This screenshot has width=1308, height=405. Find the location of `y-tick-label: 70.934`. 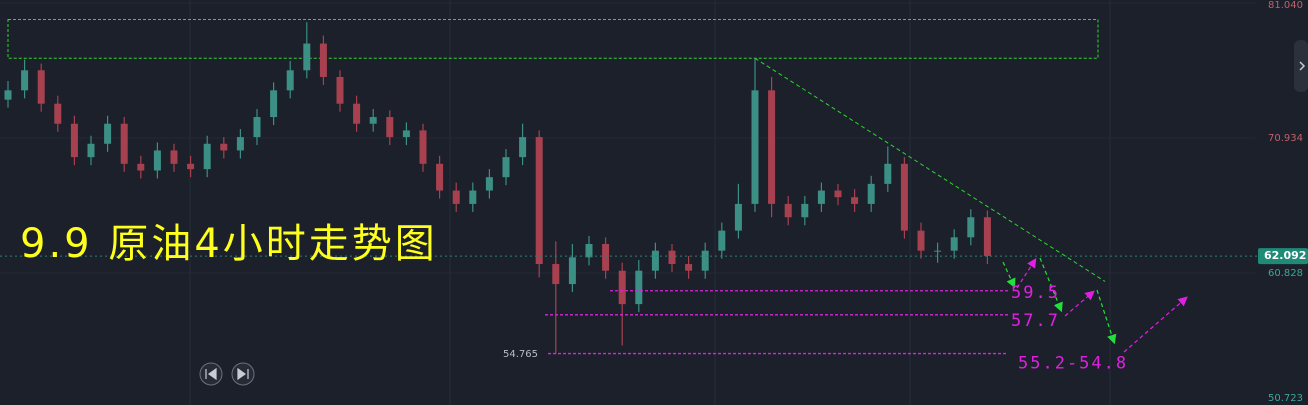

y-tick-label: 70.934 is located at coordinates (1285, 138).